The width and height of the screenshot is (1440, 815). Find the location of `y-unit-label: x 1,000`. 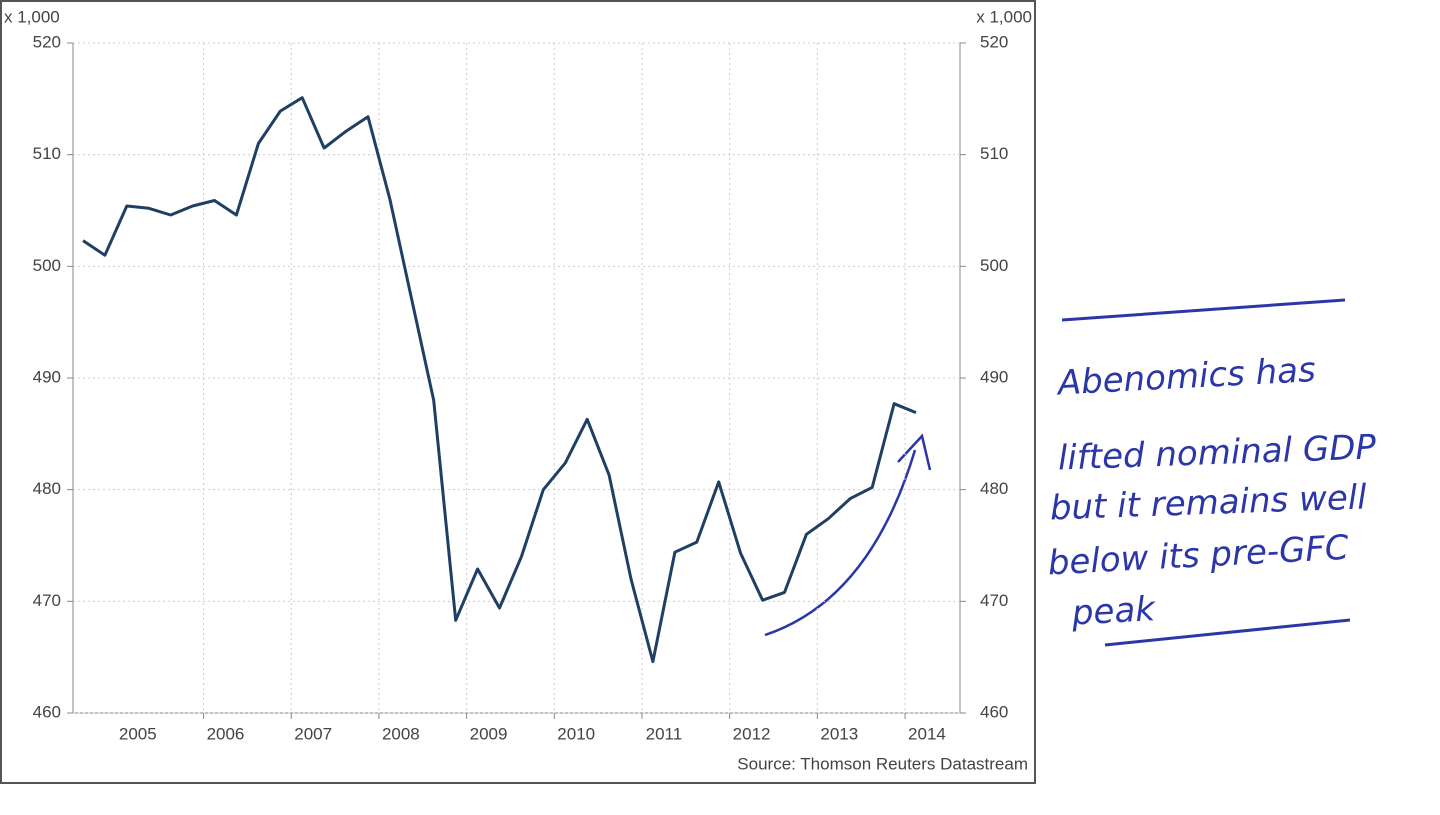

y-unit-label: x 1,000 is located at coordinates (32, 16).